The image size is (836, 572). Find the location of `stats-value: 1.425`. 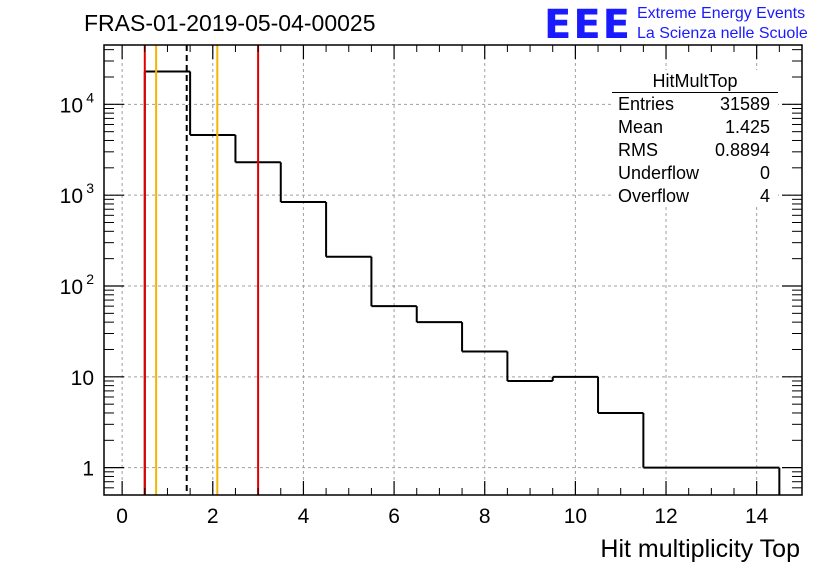

stats-value: 1.425 is located at coordinates (747, 127).